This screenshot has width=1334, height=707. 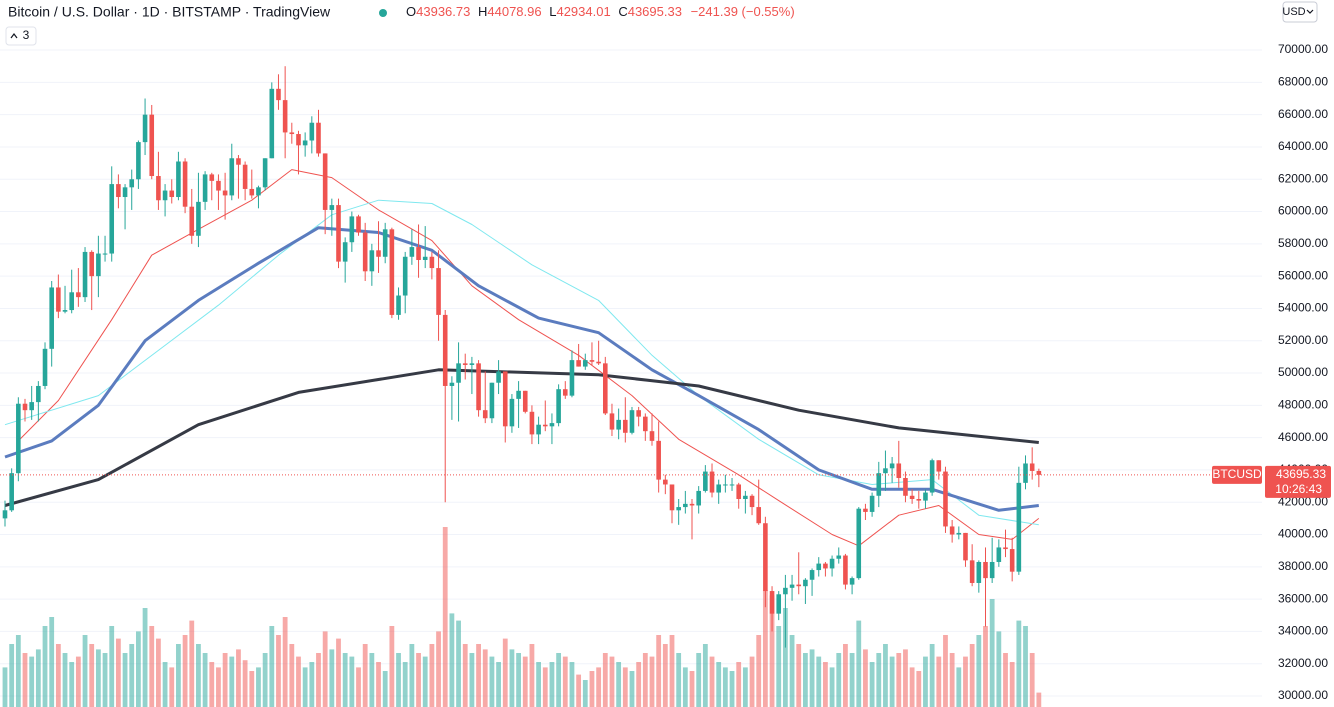 I want to click on legend-key: C, so click(x=622, y=11).